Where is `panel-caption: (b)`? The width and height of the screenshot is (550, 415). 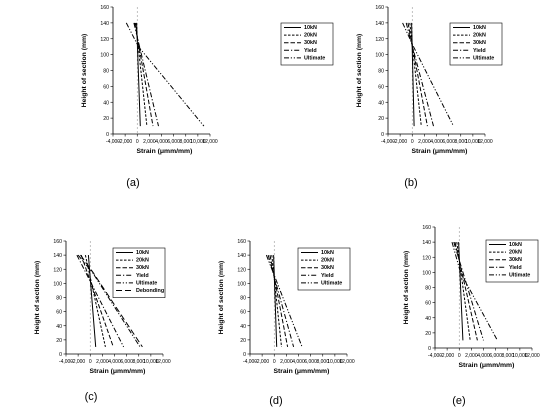 panel-caption: (b) is located at coordinates (410, 183).